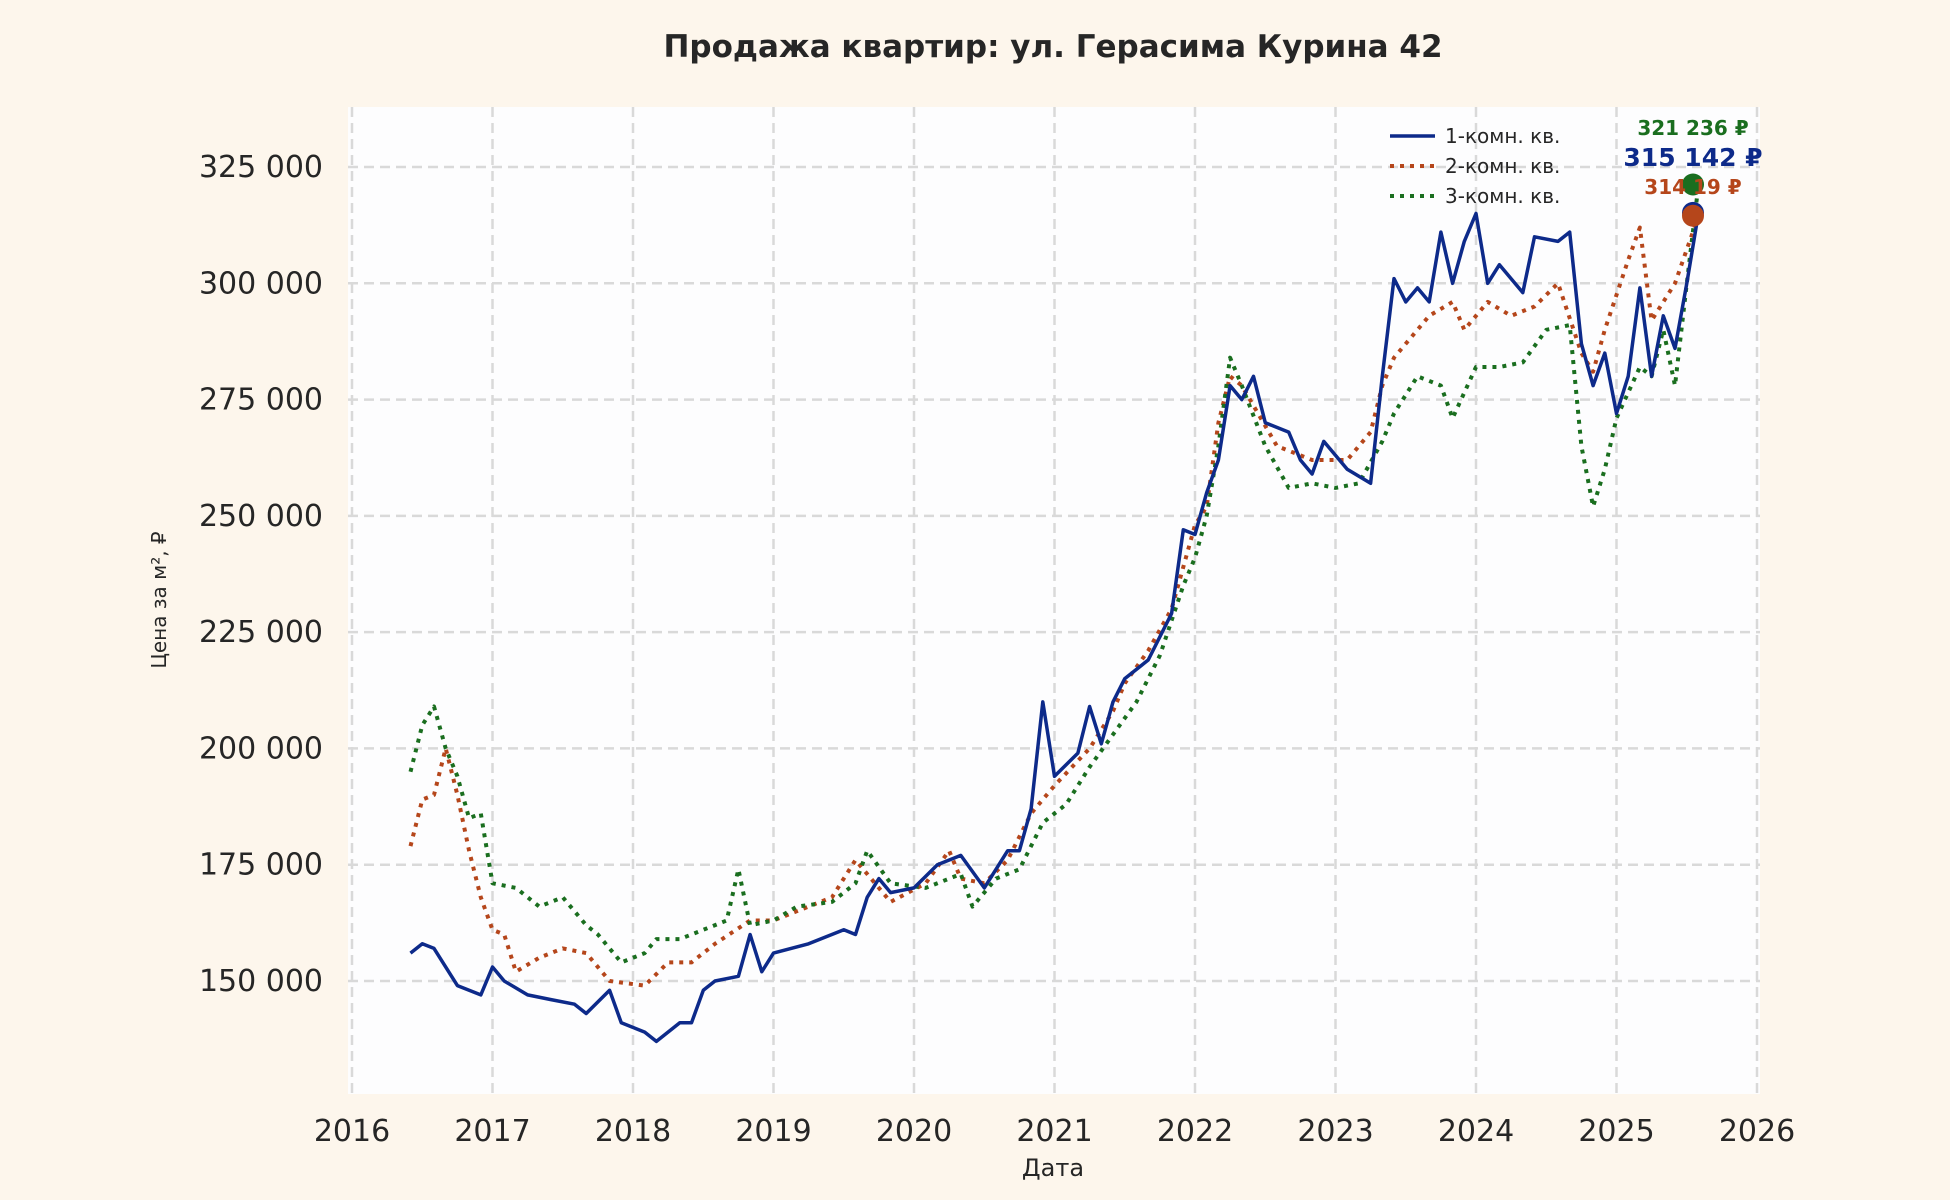 This screenshot has height=1200, width=1950. Describe the element at coordinates (1616, 1131) in the screenshot. I see `x-tick-label: 2025` at that location.